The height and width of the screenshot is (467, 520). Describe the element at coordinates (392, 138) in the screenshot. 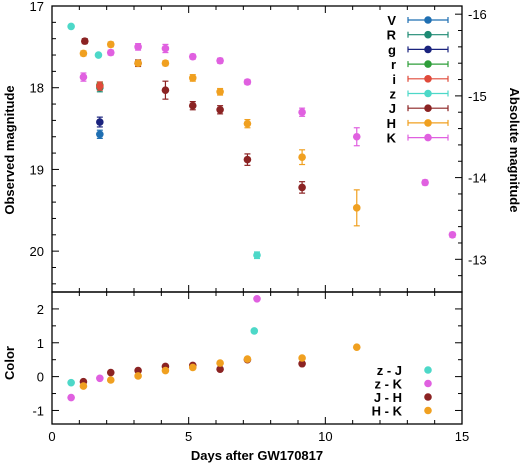

I see `legend-label-k: K` at that location.